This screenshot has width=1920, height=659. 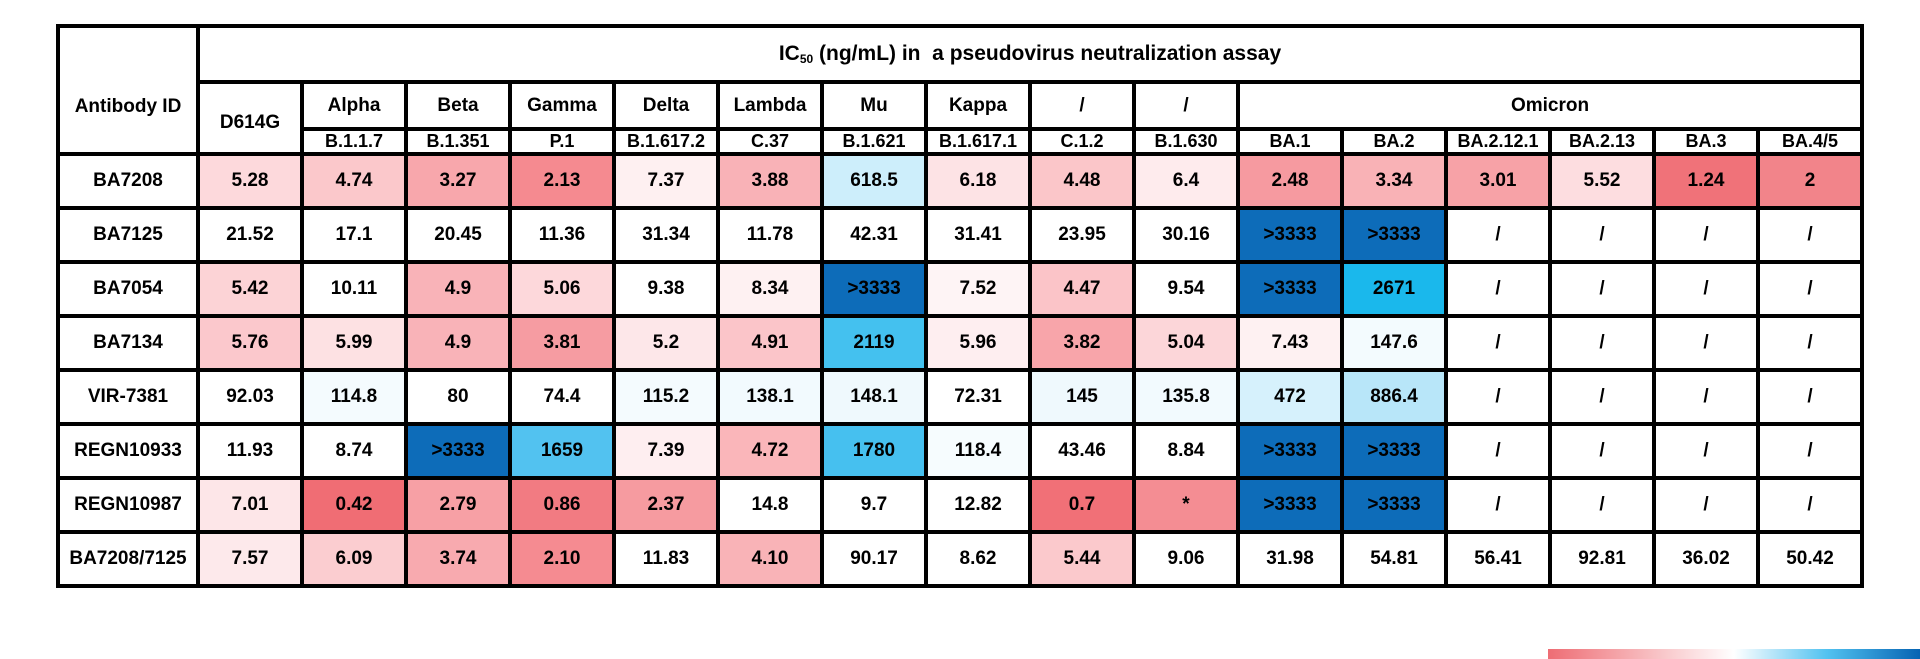 I want to click on antibody-id: BA7054, so click(x=130, y=291).